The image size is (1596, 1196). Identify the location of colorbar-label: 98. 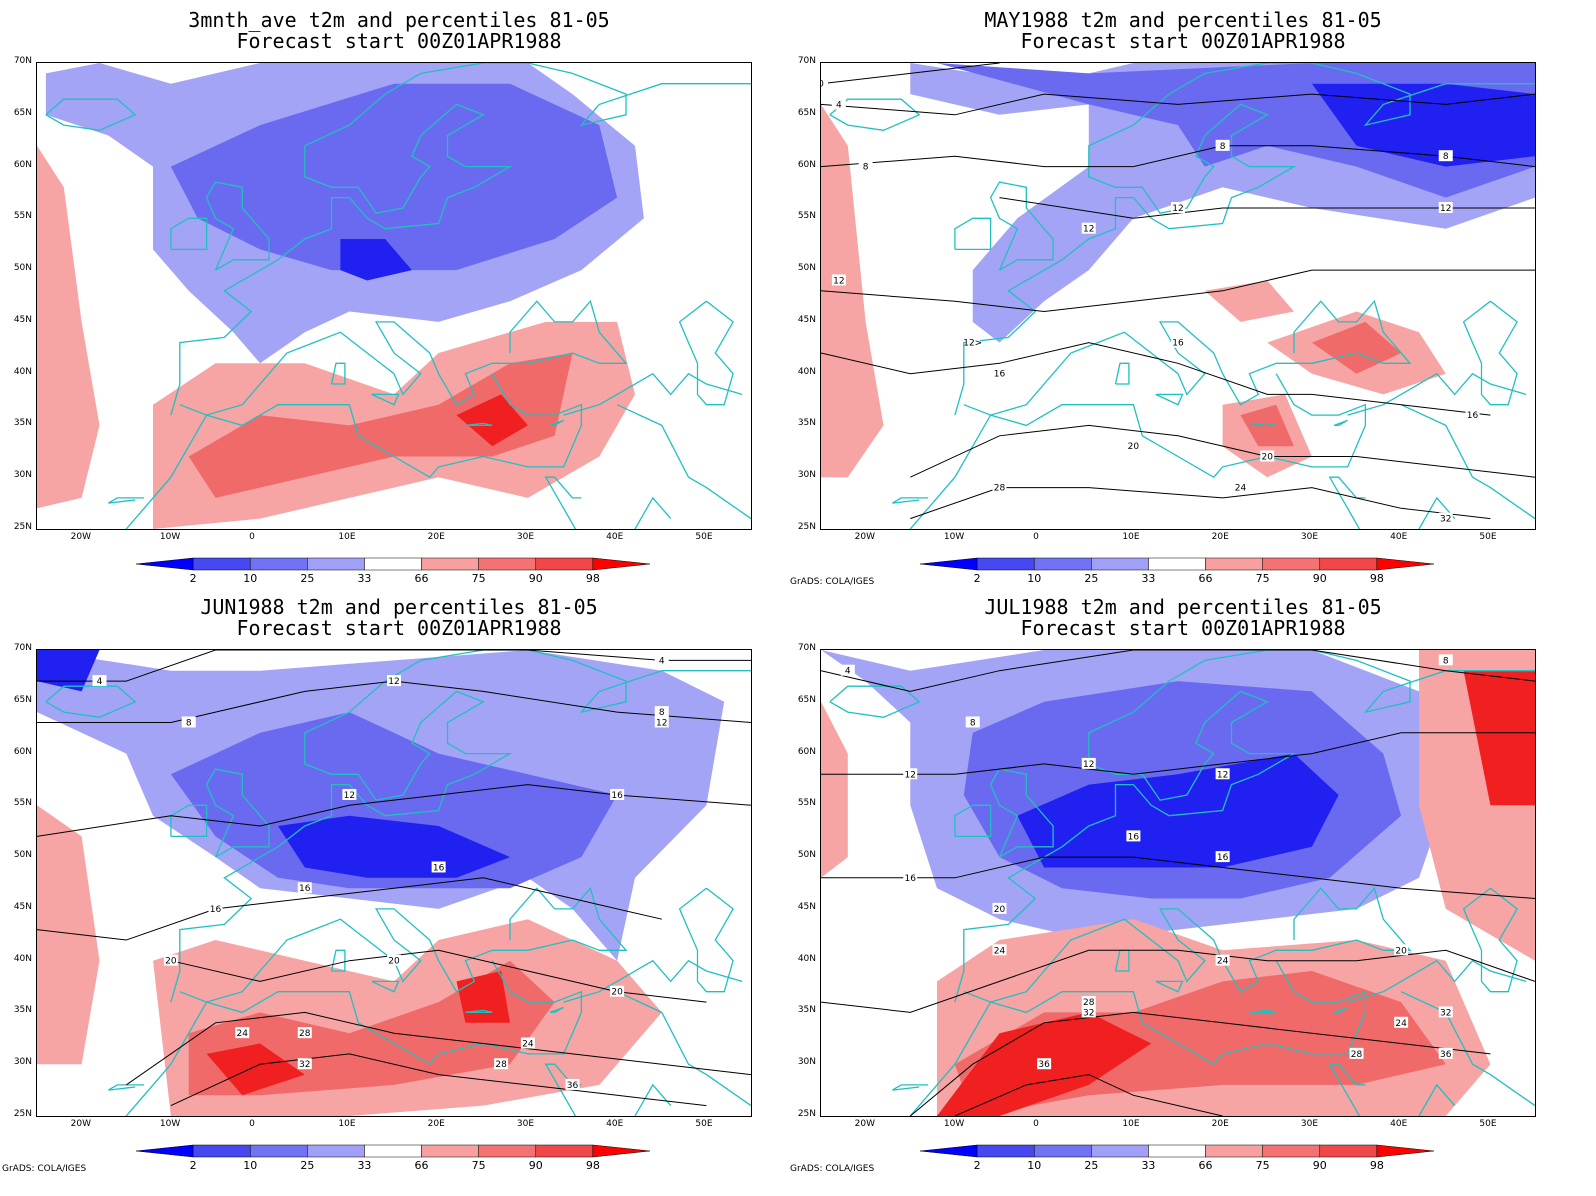
(1377, 578).